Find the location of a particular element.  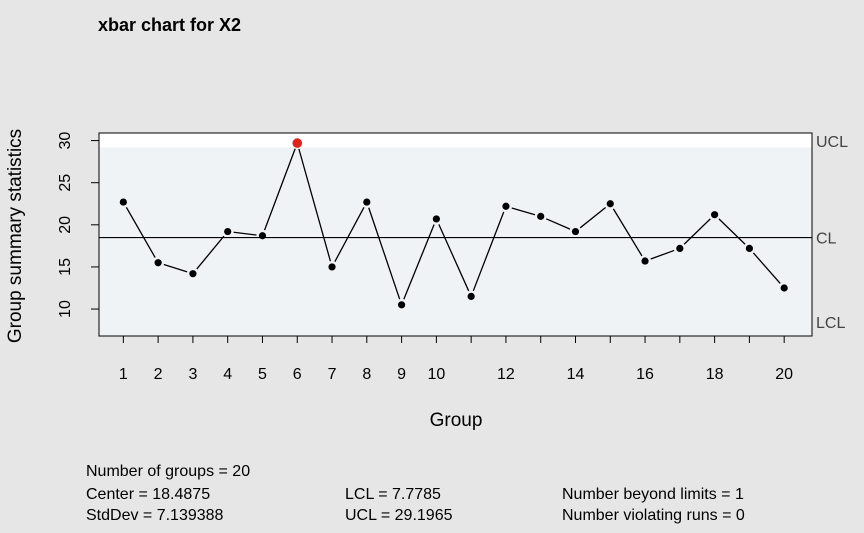

x-tick-label: 8 is located at coordinates (366, 374).